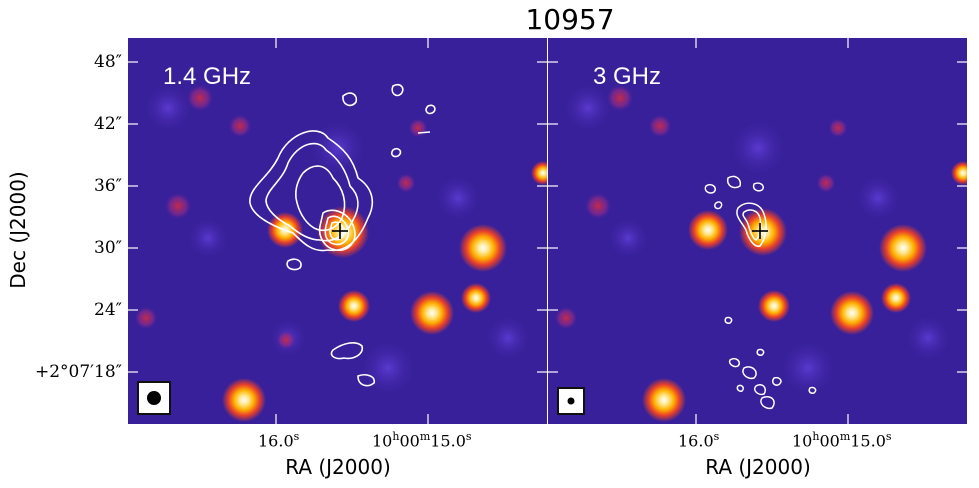 The height and width of the screenshot is (488, 979). I want to click on x-axis-label-left: RA (J2000), so click(338, 467).